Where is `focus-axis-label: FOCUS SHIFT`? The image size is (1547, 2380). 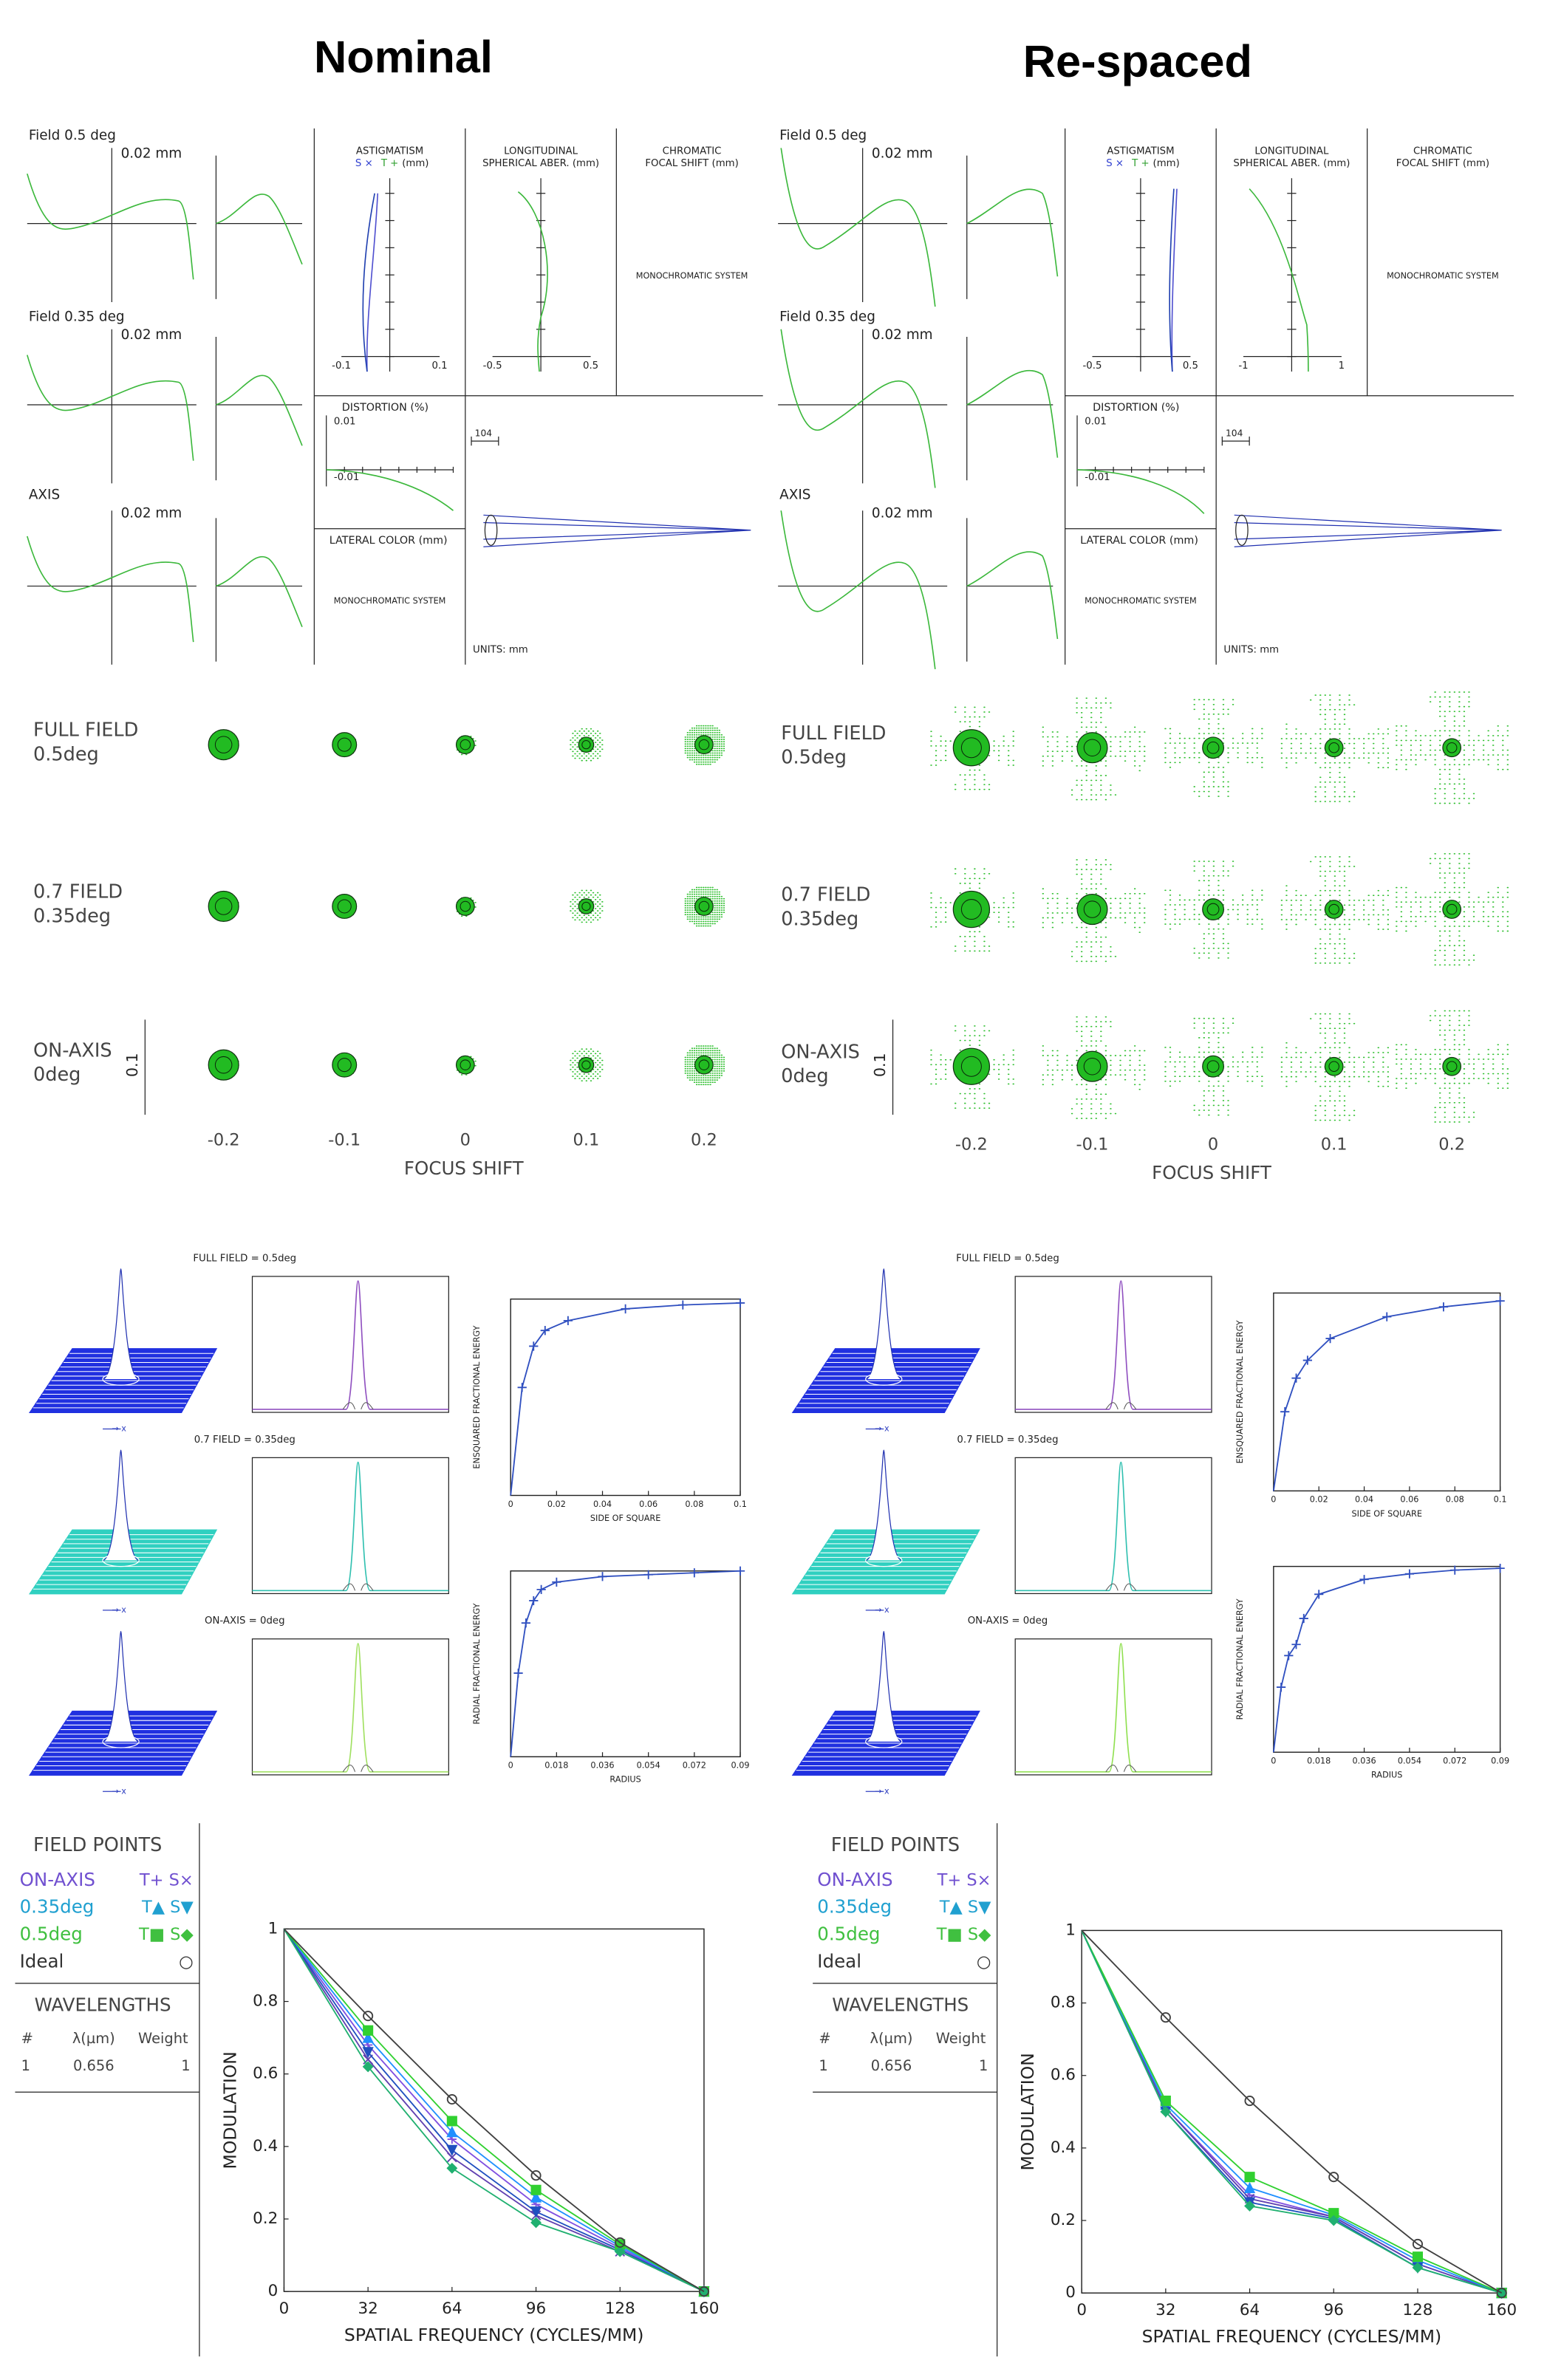 focus-axis-label: FOCUS SHIFT is located at coordinates (465, 1168).